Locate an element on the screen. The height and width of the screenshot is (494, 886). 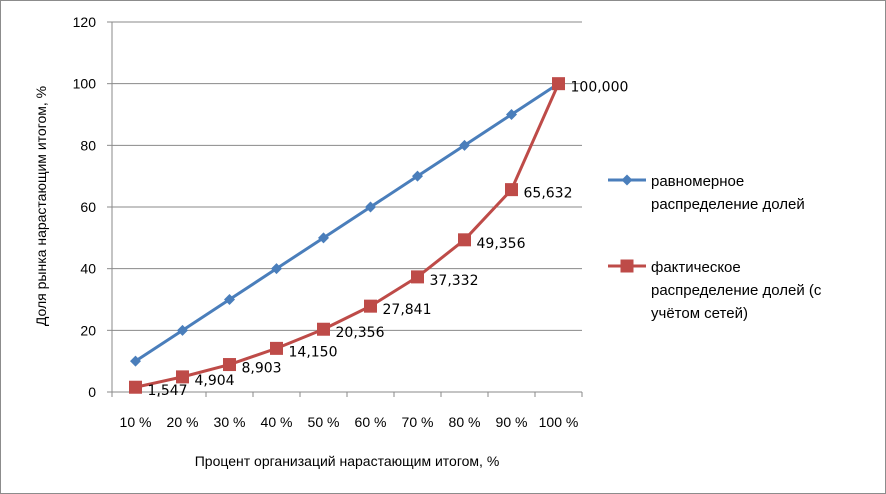
legend-label: равномерное is located at coordinates (697, 181).